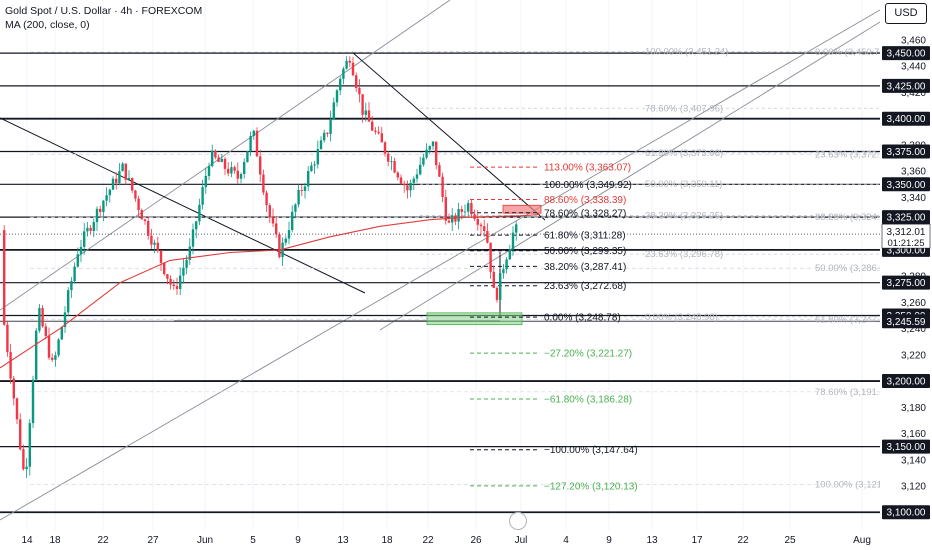  Describe the element at coordinates (448, 136) in the screenshot. I see `downtrend-line-right` at that location.